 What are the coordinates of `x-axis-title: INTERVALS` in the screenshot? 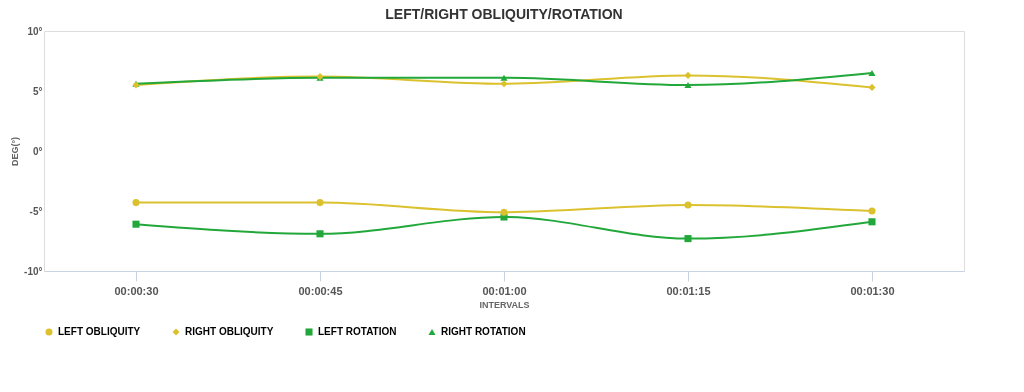 It's located at (504, 304).